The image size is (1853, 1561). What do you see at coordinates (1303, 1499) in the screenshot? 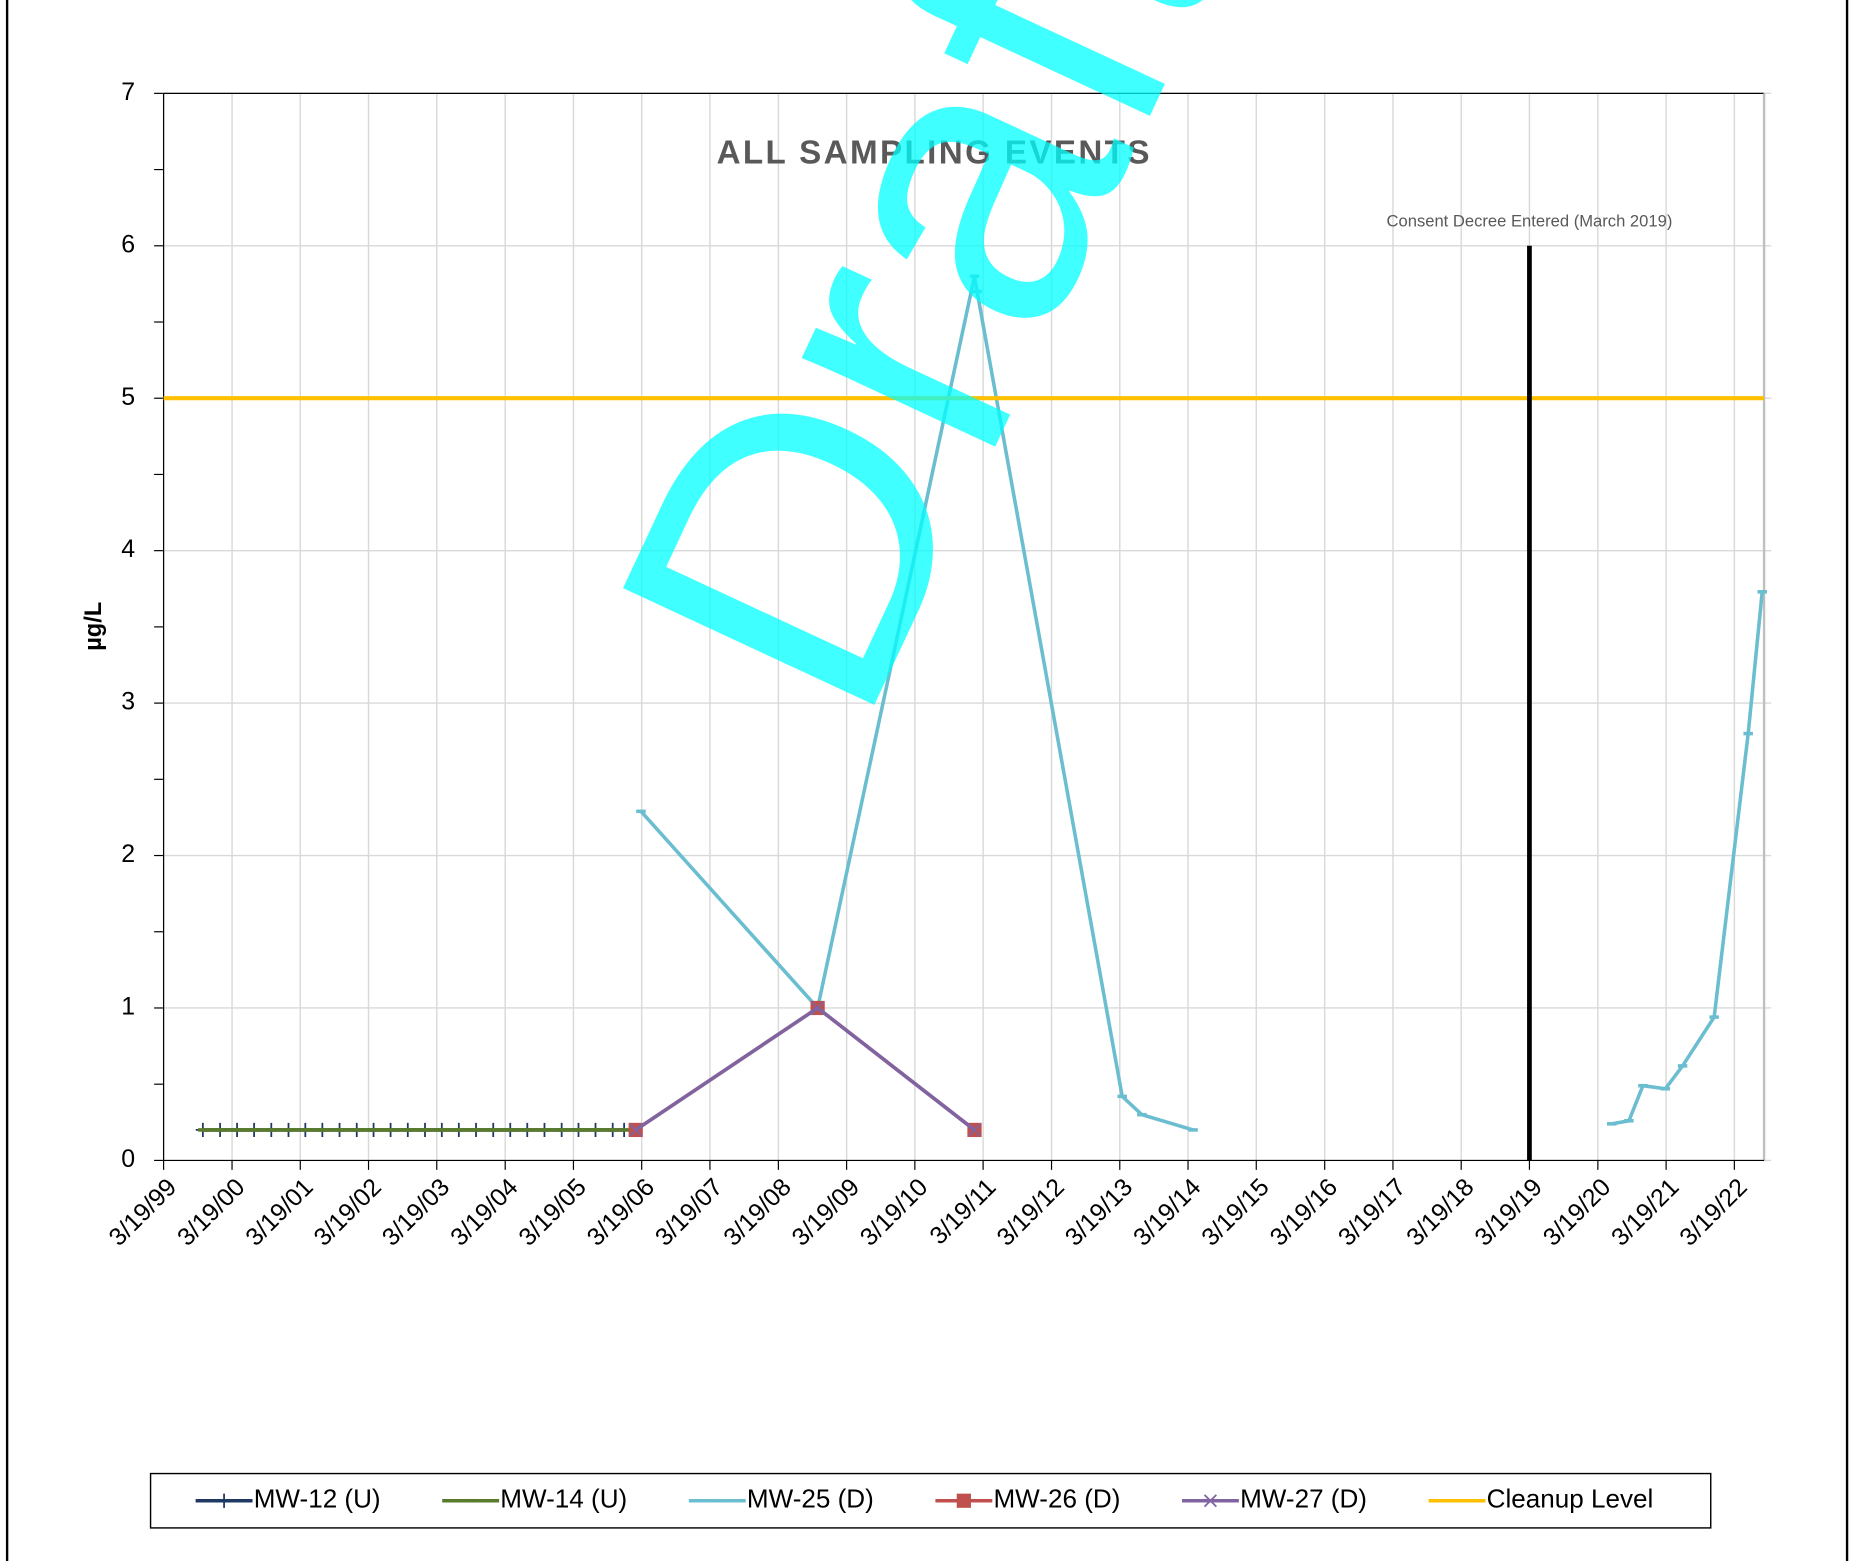
I see `legend-label: MW-27 (D)` at bounding box center [1303, 1499].